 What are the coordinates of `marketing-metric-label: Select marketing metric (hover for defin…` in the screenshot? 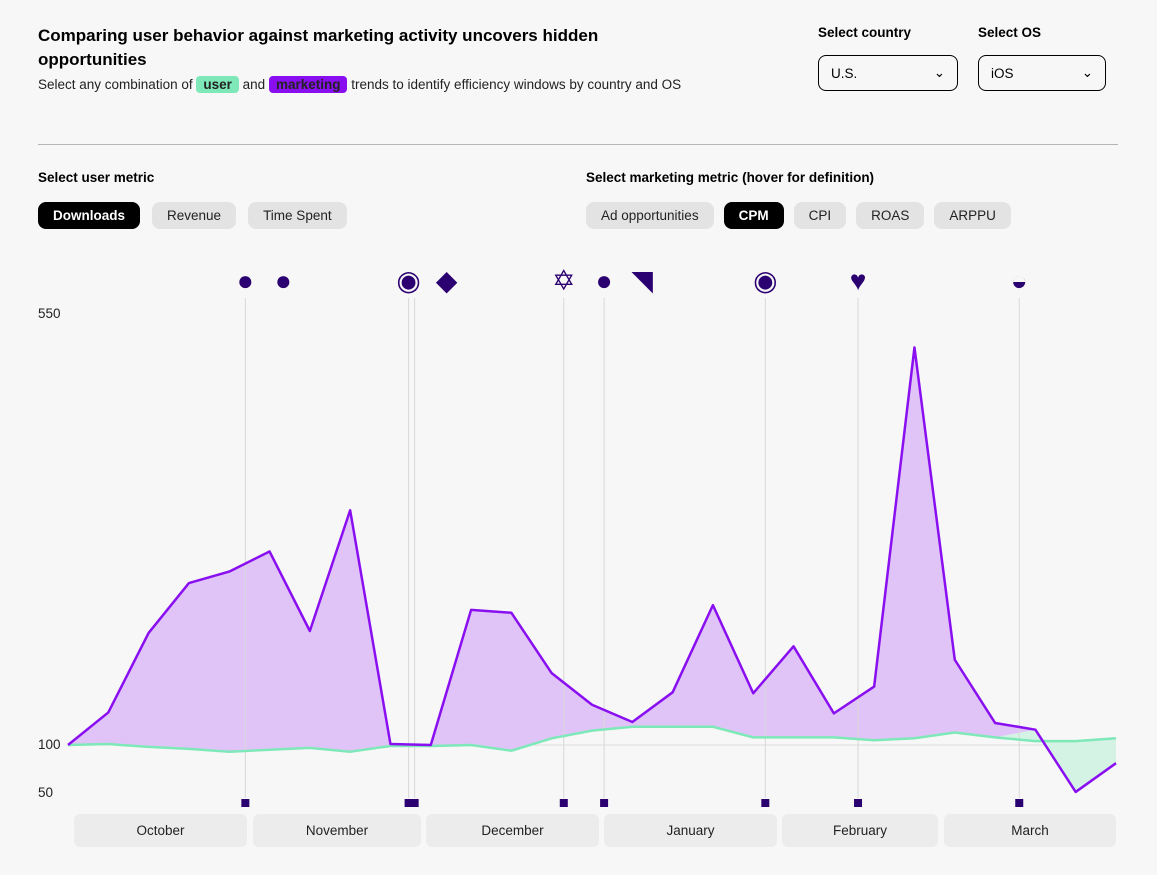 It's located at (730, 177).